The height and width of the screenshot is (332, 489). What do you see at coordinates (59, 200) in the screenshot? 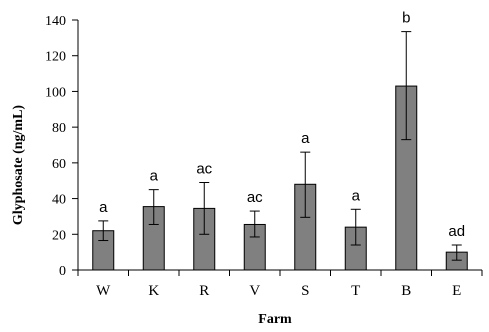
I see `y-tick-label: 40` at bounding box center [59, 200].